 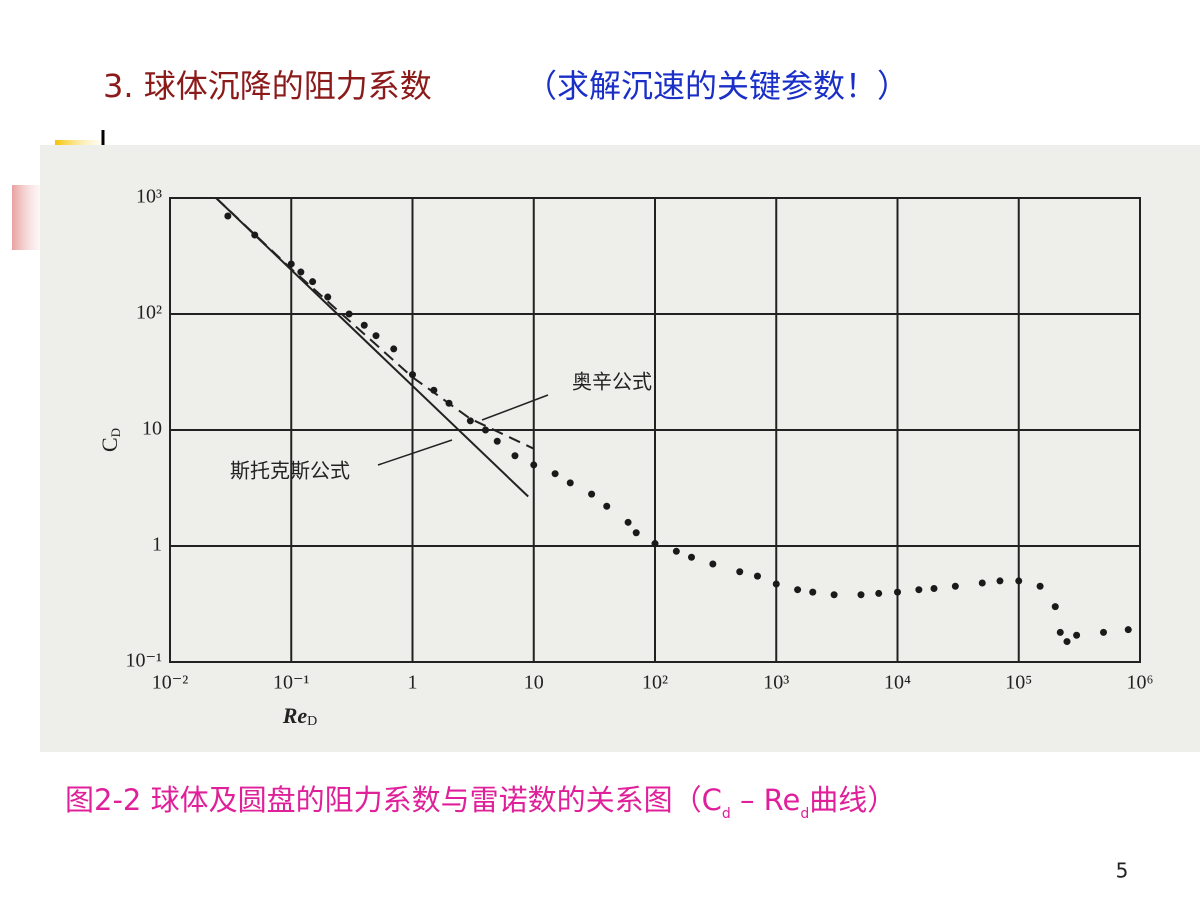 I want to click on caption: 图2-2 球体及圆盘的阻力系数与雷诺数的关系图（Cd – Red曲线）, so click(x=480, y=802).